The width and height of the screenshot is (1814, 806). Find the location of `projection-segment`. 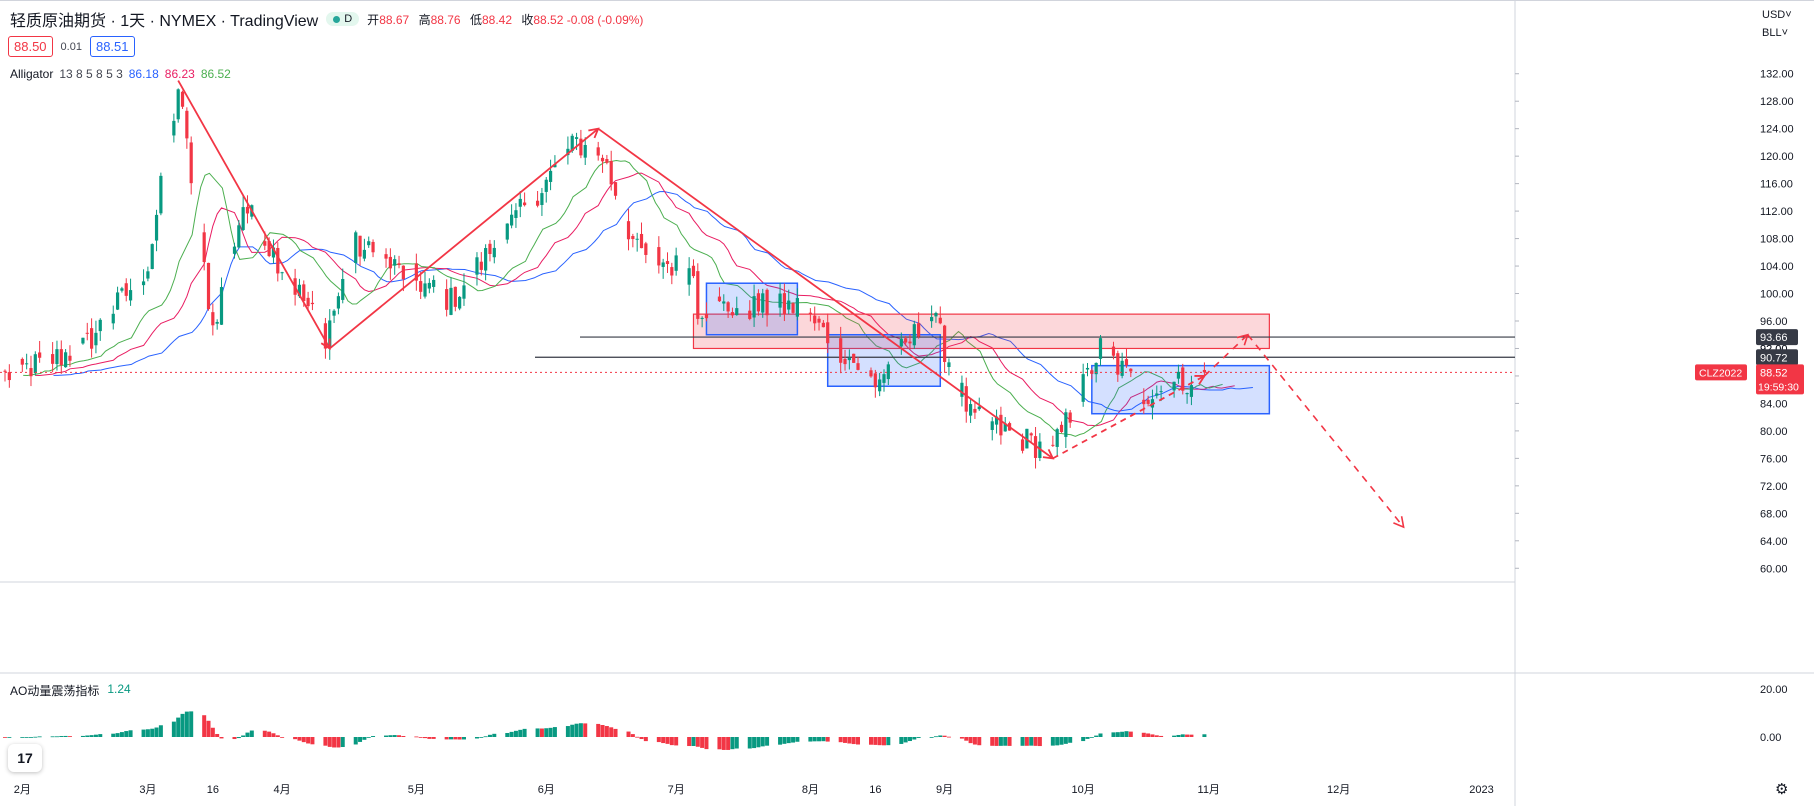

projection-segment is located at coordinates (1226, 355).